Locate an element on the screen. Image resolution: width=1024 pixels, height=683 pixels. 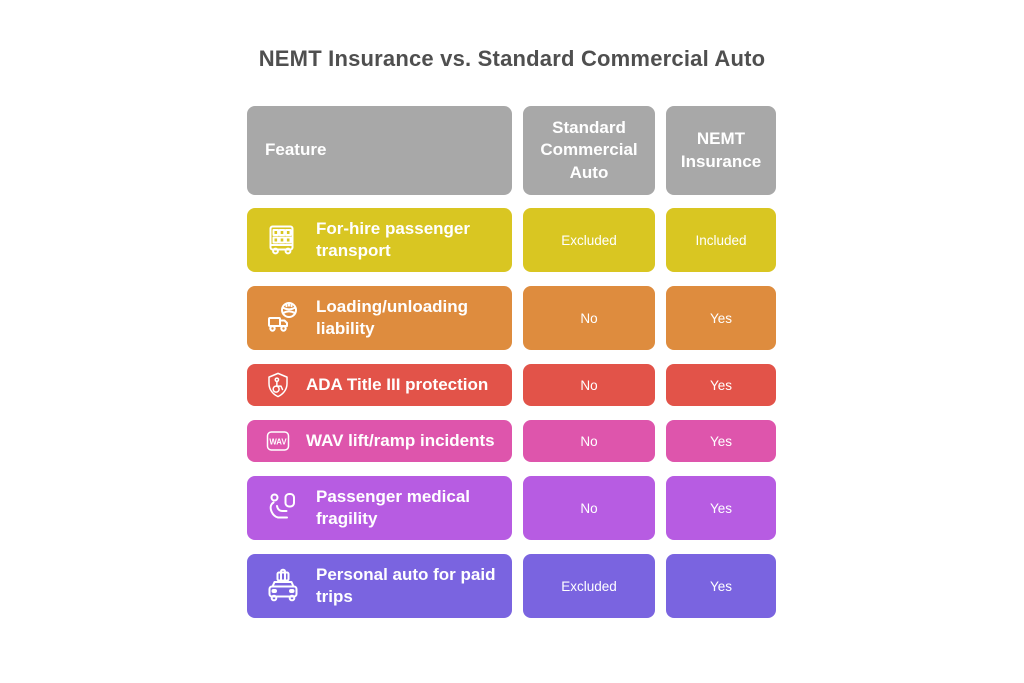
table-row: ADA Title III protection No Yes is located at coordinates (511, 385).